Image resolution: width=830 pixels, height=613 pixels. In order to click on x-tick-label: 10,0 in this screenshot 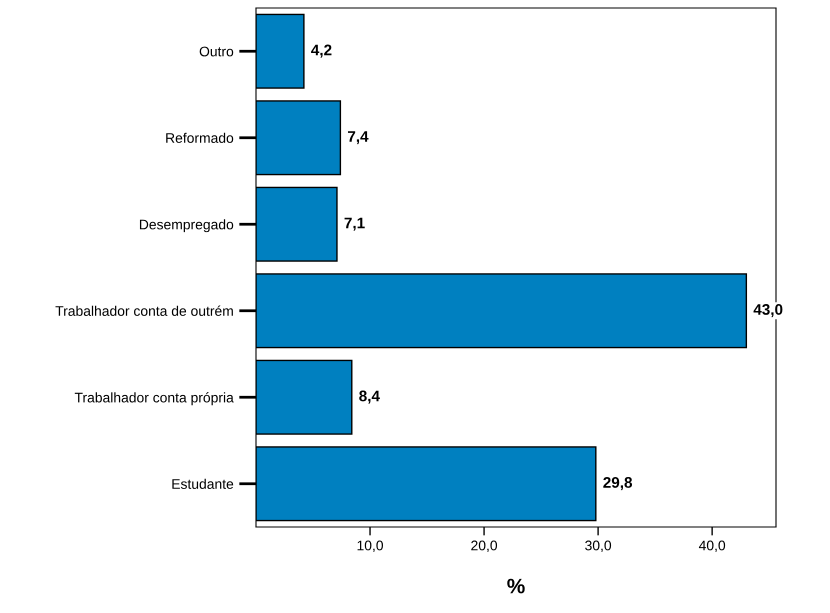, I will do `click(371, 546)`.